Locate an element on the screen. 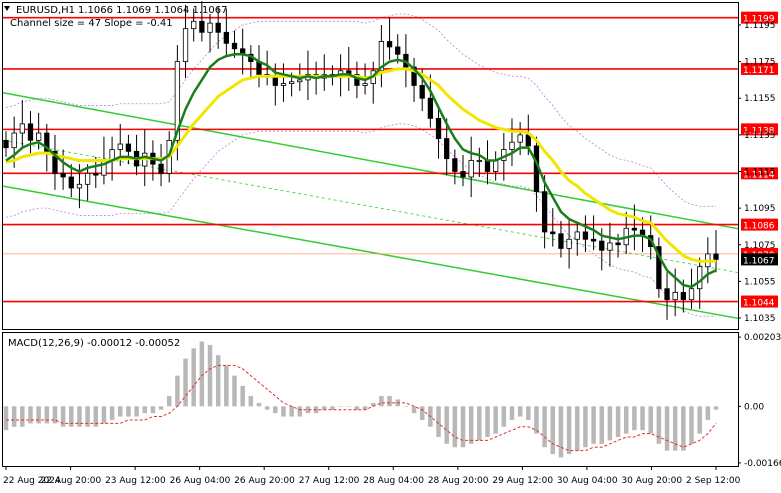  channel-info: Channel size = 47 Slope = -0.41 is located at coordinates (91, 23).